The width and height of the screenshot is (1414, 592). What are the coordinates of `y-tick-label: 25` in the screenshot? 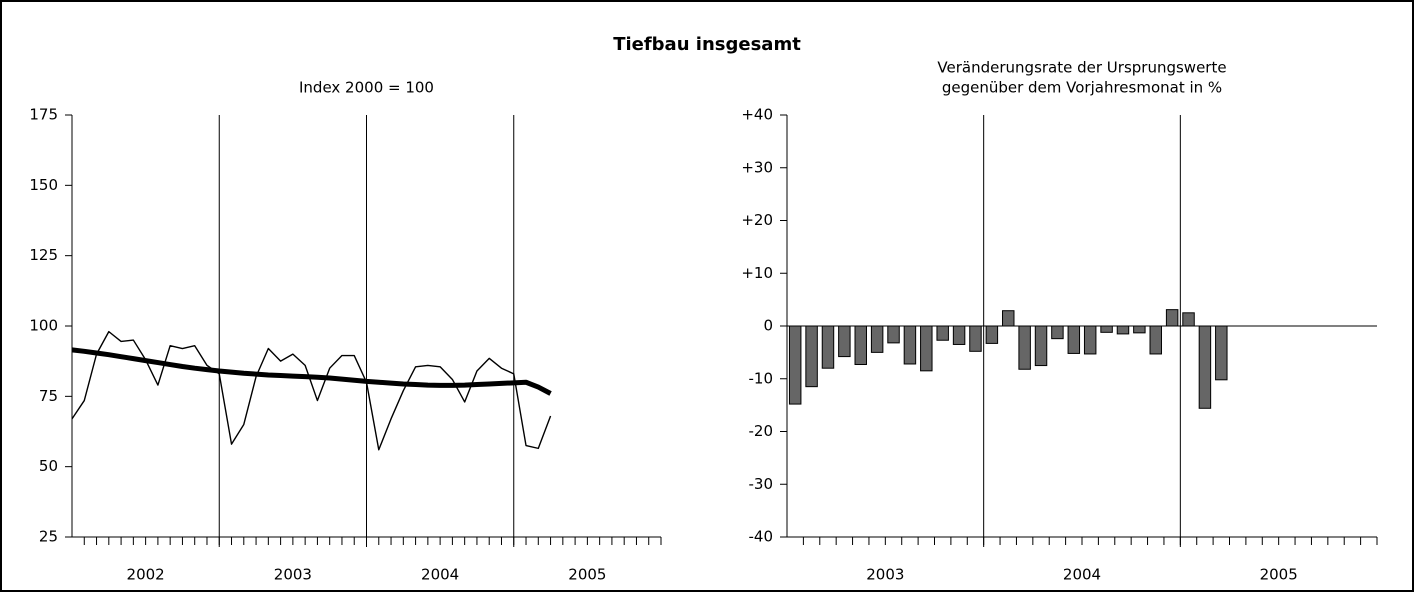 It's located at (48, 537).